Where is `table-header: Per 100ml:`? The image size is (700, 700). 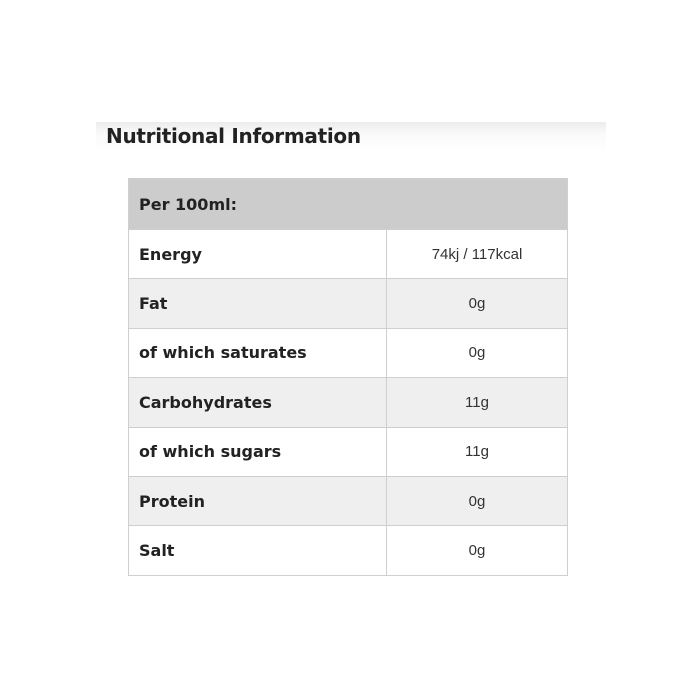
table-header: Per 100ml: is located at coordinates (348, 204).